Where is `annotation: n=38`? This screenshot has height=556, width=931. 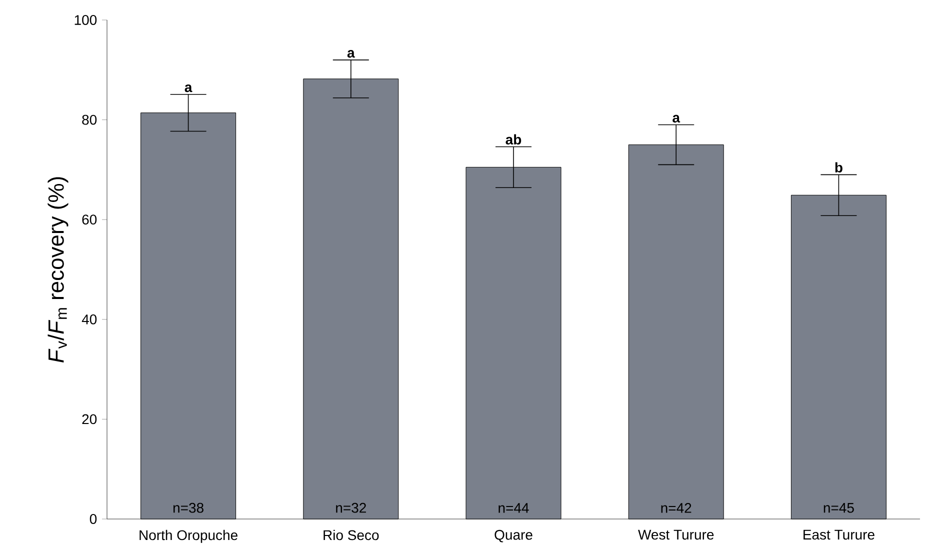 annotation: n=38 is located at coordinates (188, 507).